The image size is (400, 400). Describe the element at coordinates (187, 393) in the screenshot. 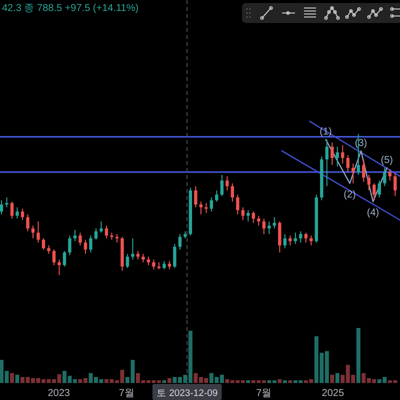

I see `ref-line-label: 토 2023-12-09` at that location.